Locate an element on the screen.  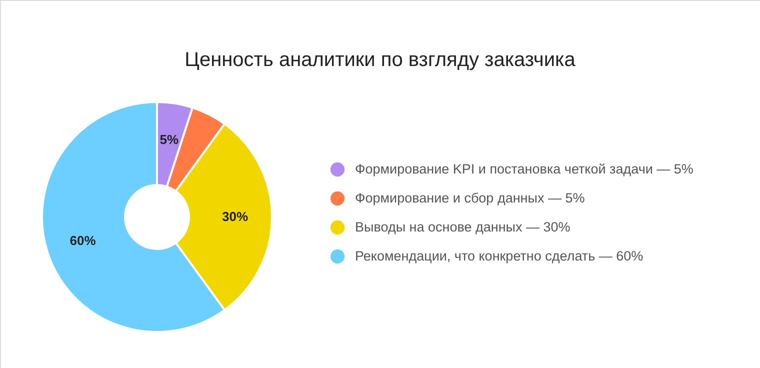
legend-label: Выводы на основе данных — 30% is located at coordinates (462, 227).